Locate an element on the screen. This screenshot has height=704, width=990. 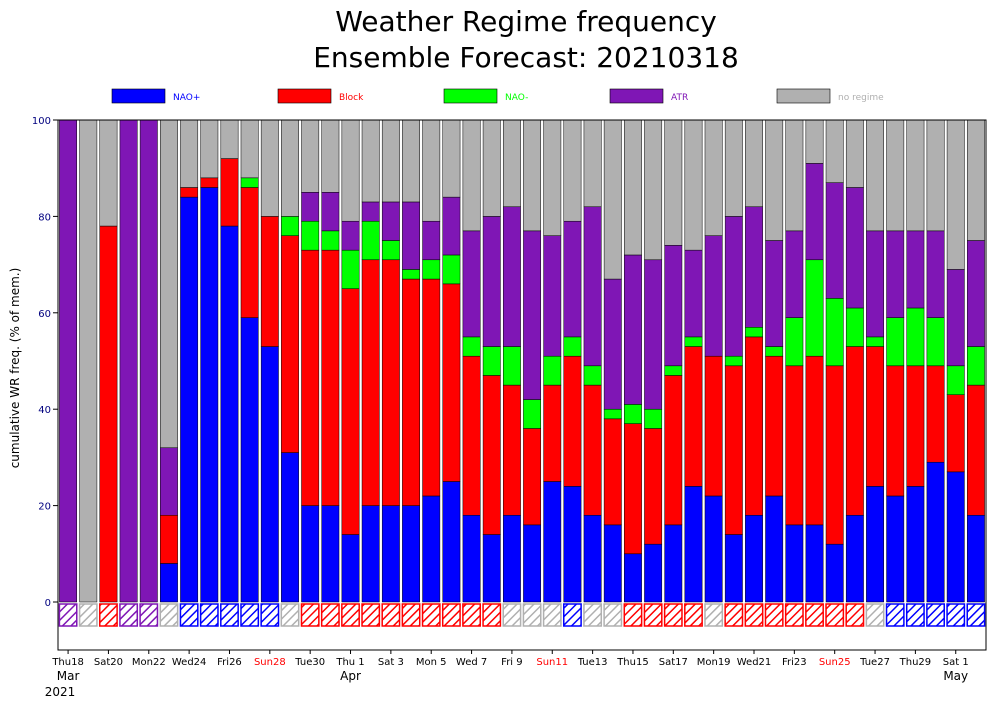
x-tick-label: Tue13 is located at coordinates (592, 662).